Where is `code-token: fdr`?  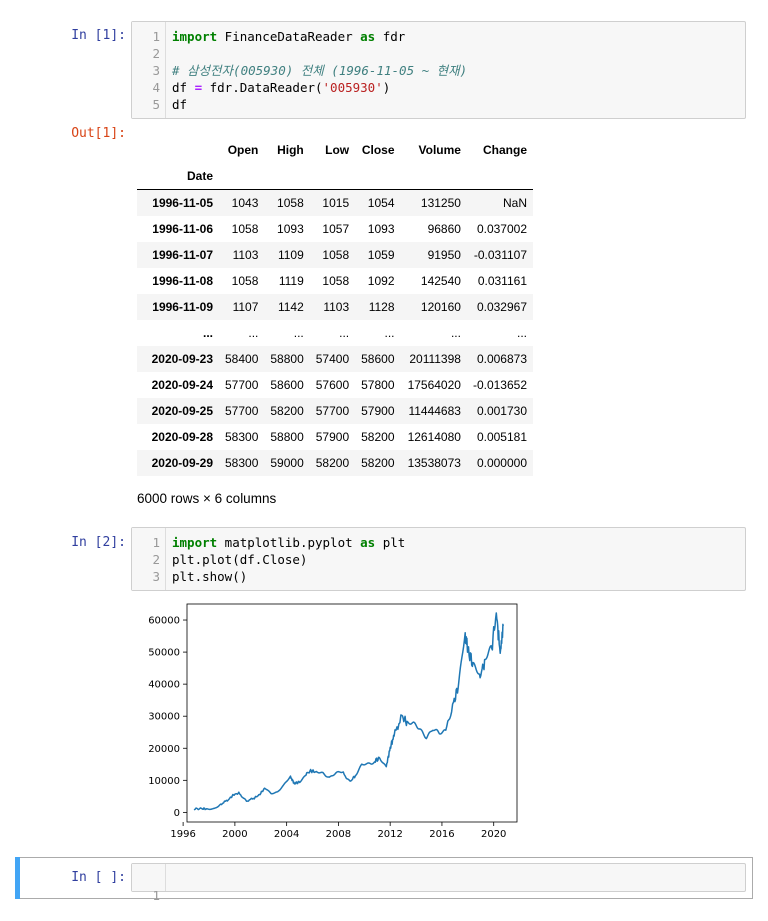
code-token: fdr is located at coordinates (390, 36).